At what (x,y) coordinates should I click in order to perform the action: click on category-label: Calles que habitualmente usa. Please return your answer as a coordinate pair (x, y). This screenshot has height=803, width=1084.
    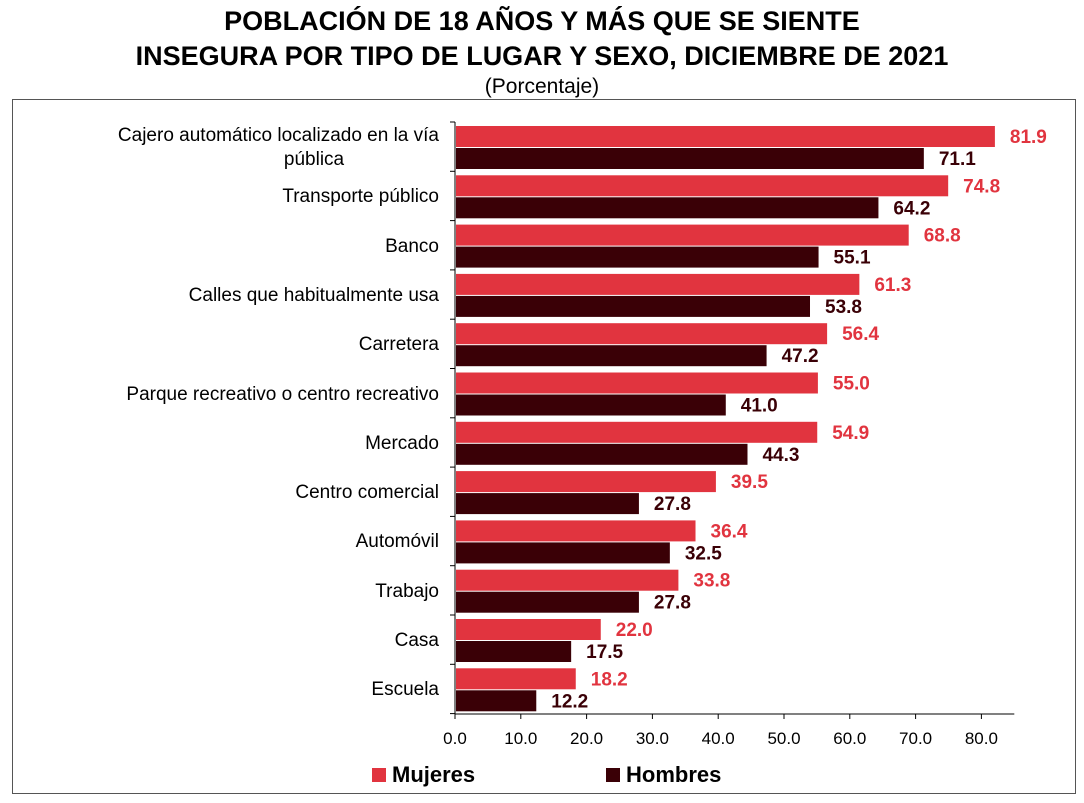
    Looking at the image, I should click on (239, 296).